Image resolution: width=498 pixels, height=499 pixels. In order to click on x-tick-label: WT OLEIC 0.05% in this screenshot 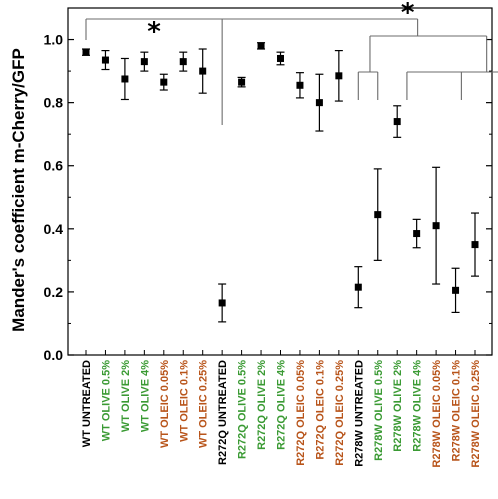, I will do `click(165, 404)`.